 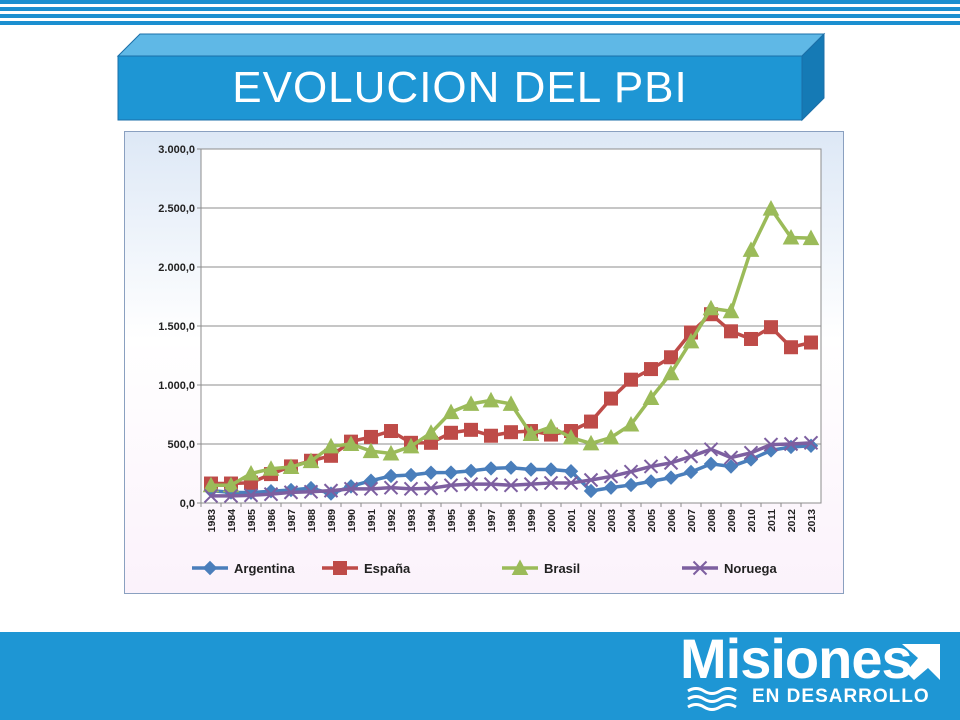 What do you see at coordinates (632, 521) in the screenshot?
I see `x-tick-label: 2004` at bounding box center [632, 521].